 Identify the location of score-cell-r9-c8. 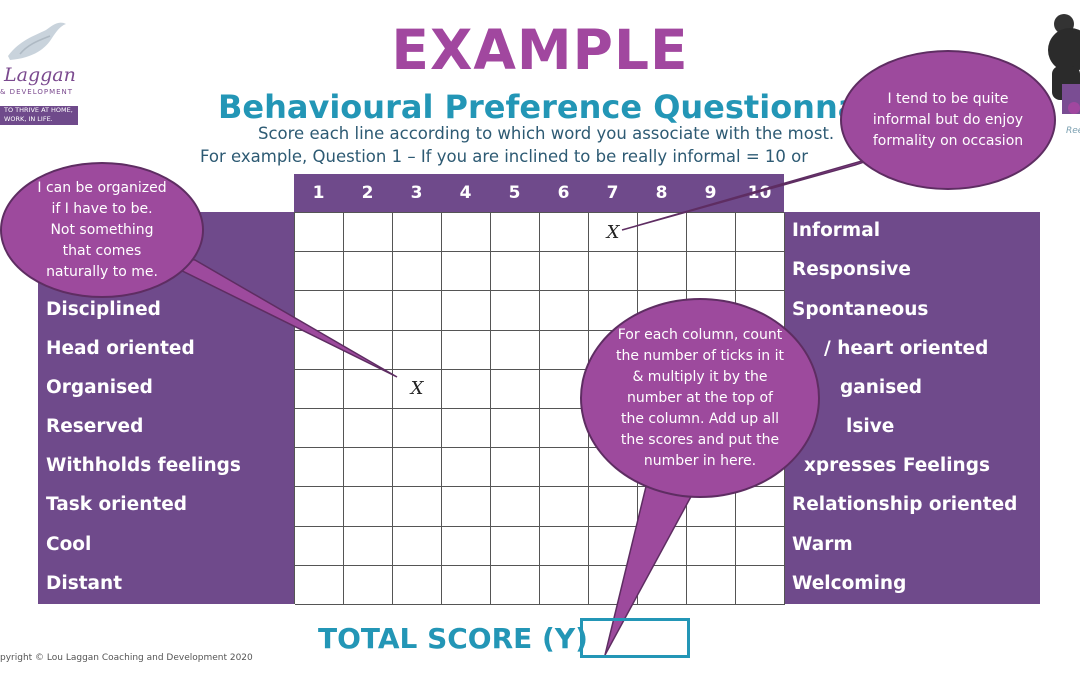
(662, 546).